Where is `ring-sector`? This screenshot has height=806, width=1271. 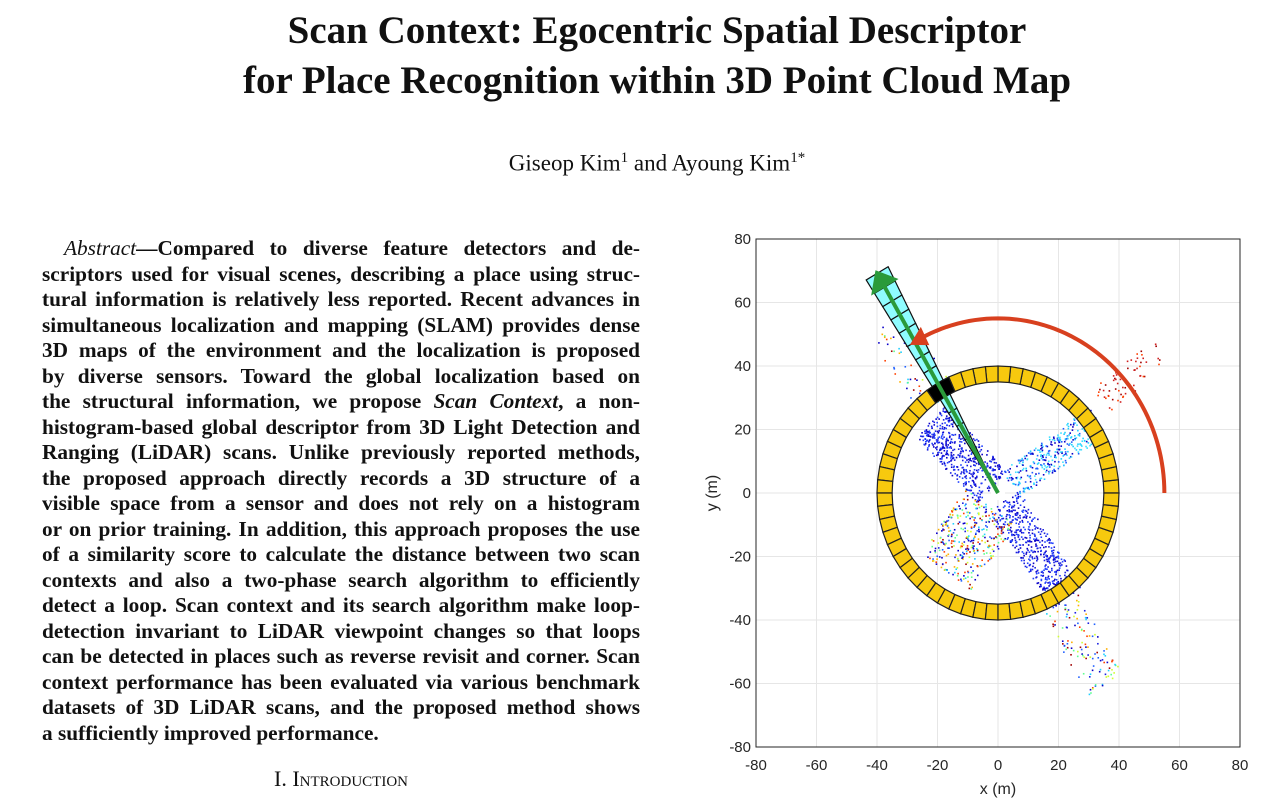
ring-sector is located at coordinates (1110, 512).